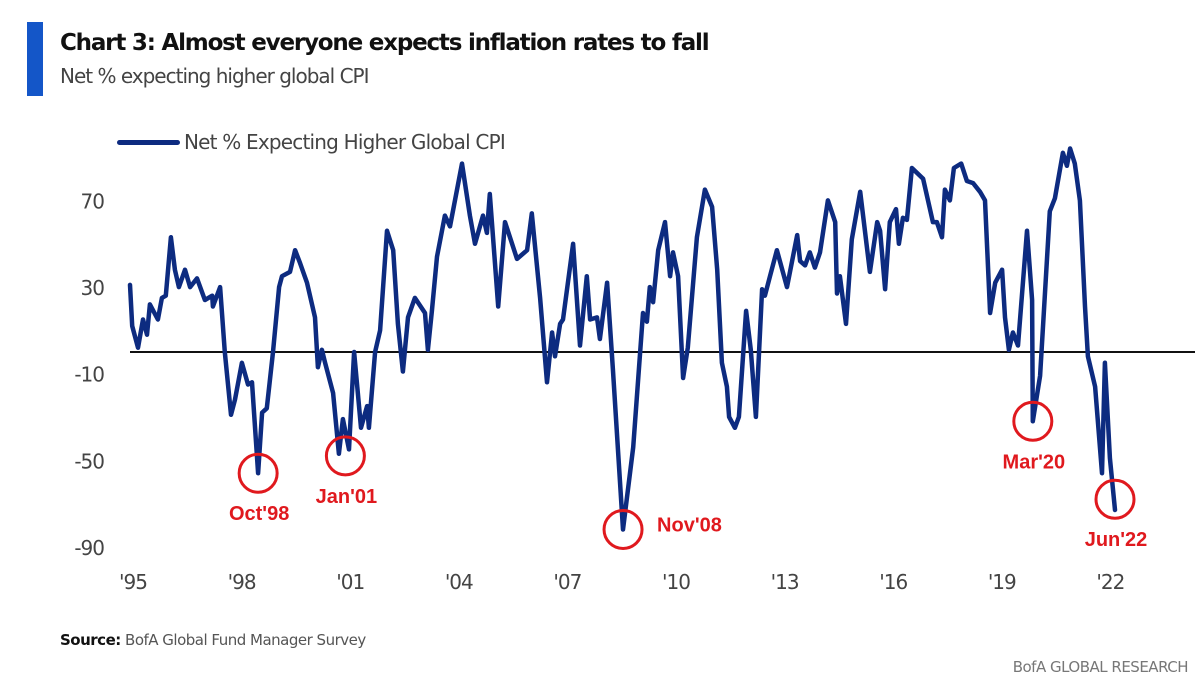 The height and width of the screenshot is (687, 1200). I want to click on annotation-label: Jan'01, so click(346, 497).